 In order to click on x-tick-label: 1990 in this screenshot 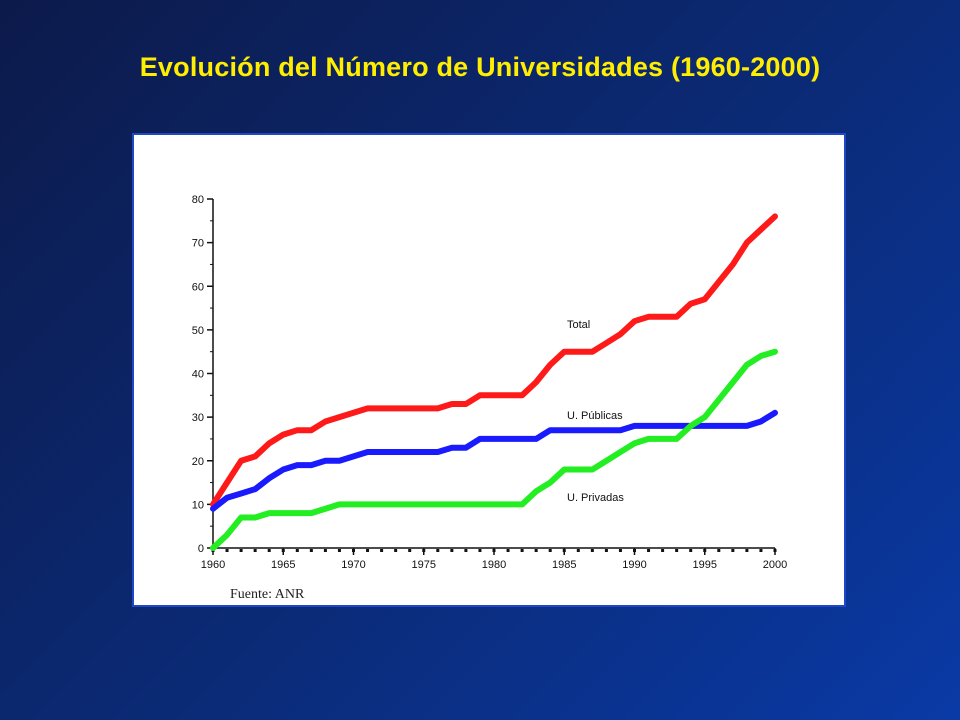, I will do `click(634, 565)`.